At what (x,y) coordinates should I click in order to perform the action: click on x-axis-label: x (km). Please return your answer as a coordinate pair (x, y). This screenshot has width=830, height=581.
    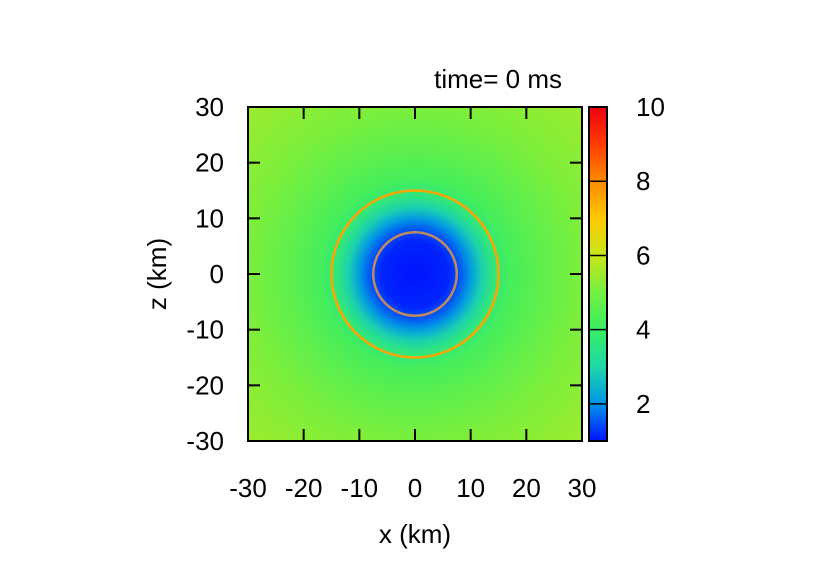
    Looking at the image, I should click on (415, 534).